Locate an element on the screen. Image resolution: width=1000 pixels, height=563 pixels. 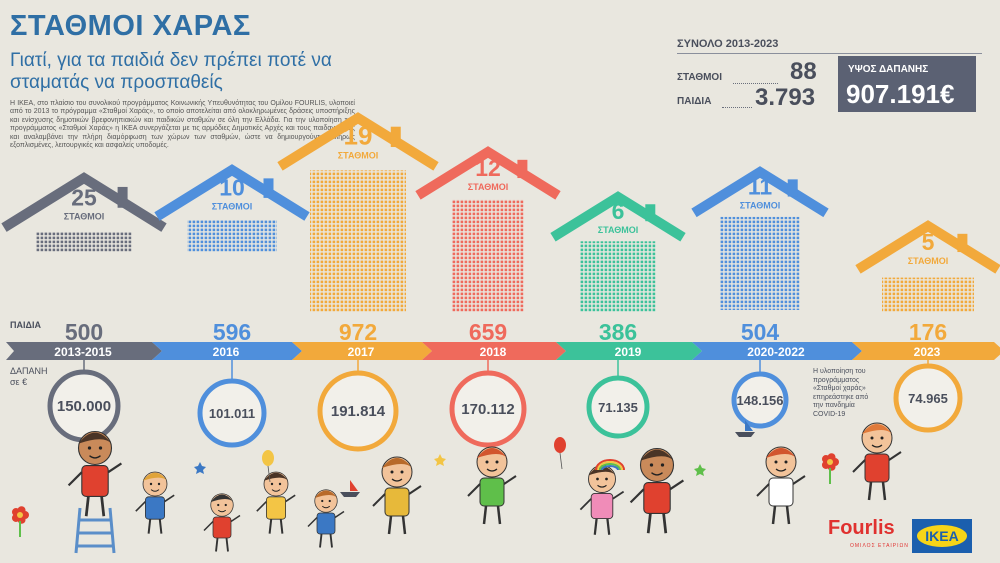
period-label-2023: 2023 is located at coordinates (927, 352).